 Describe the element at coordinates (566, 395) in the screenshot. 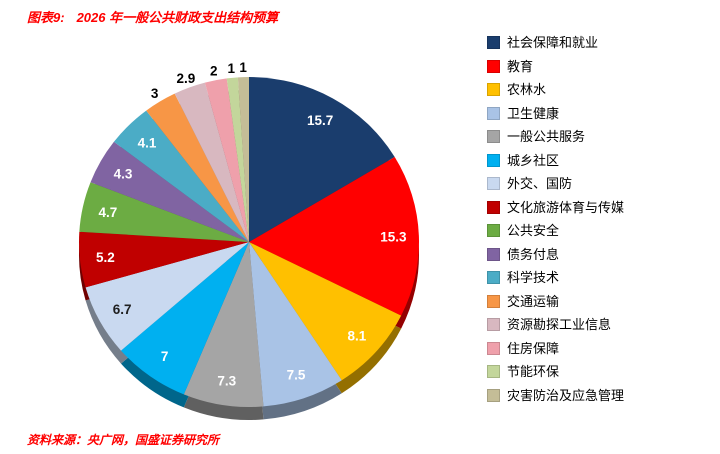

I see `legend-label: 灾害防治及应急管理` at that location.